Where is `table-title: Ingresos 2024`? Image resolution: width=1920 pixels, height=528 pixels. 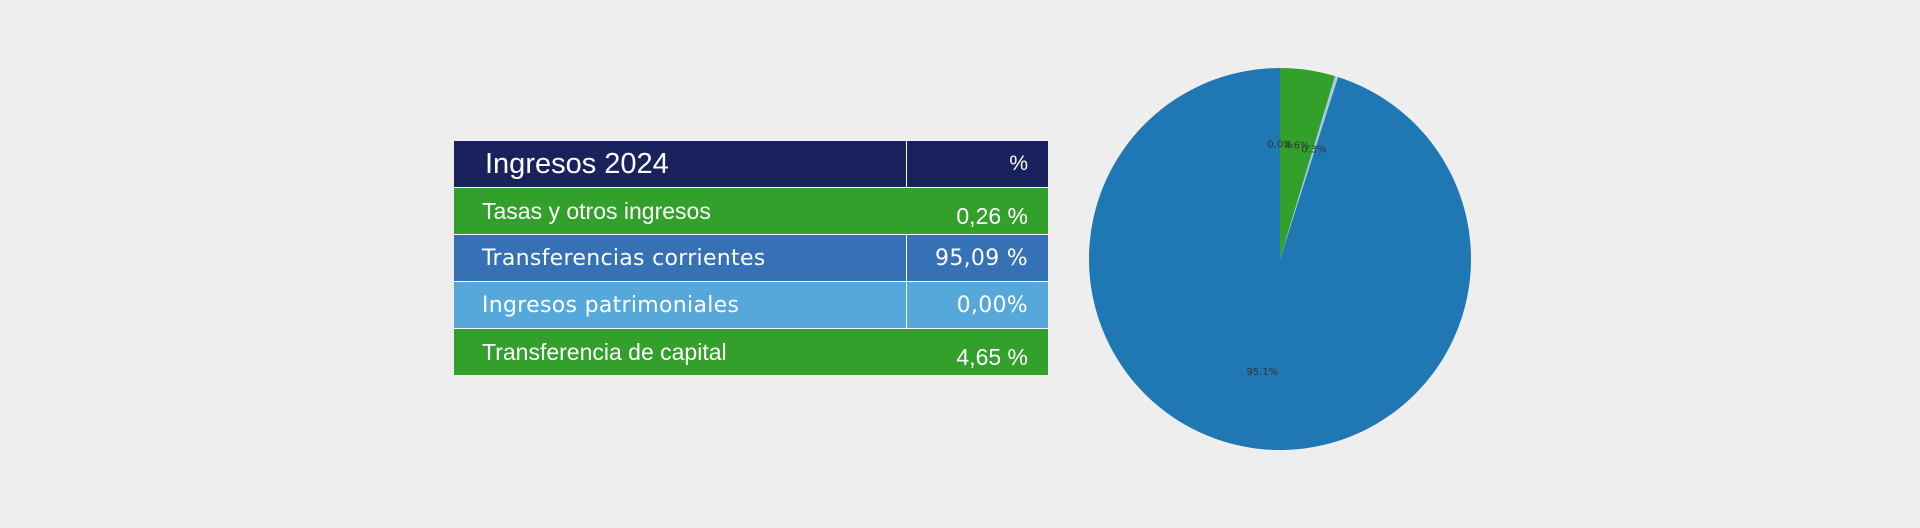
table-title: Ingresos 2024 is located at coordinates (680, 164).